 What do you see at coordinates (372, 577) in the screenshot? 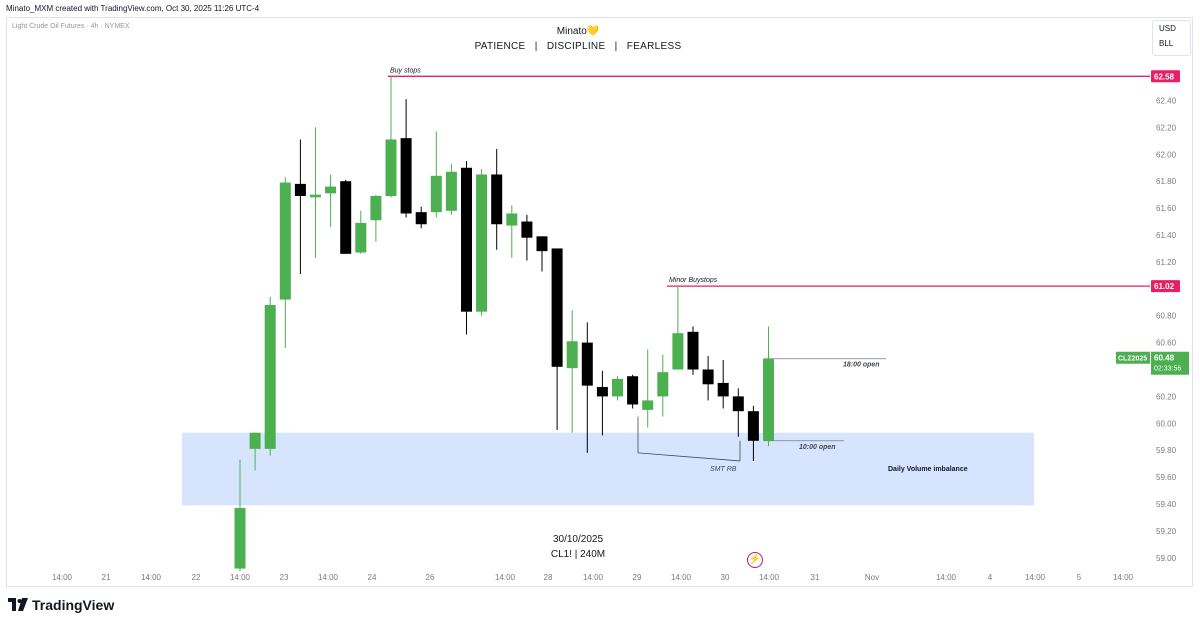
I see `x-tick-label: 24` at bounding box center [372, 577].